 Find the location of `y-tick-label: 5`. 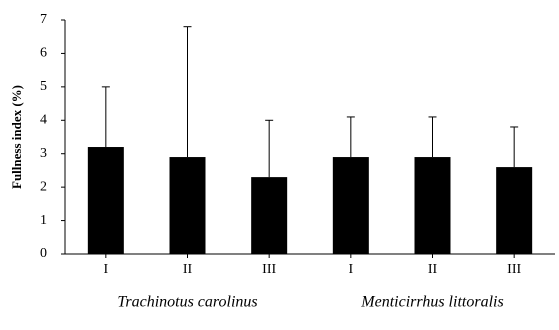

y-tick-label: 5 is located at coordinates (43, 86).